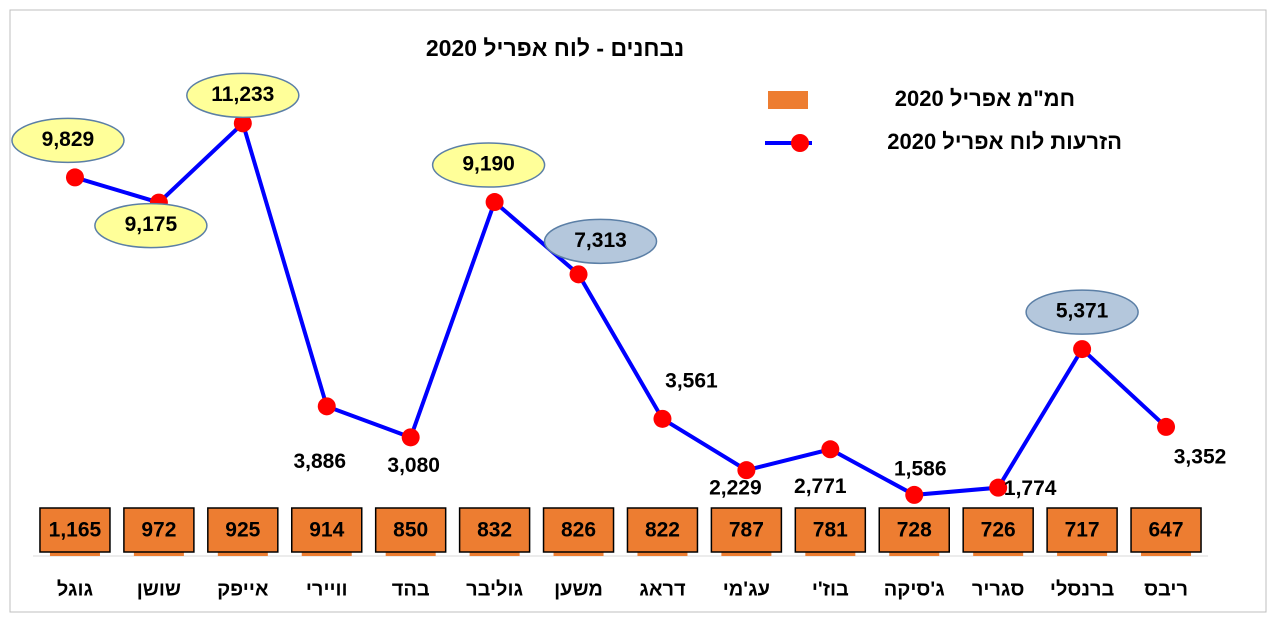 This screenshot has width=1277, height=628. I want to click on bar-label: 925, so click(242, 530).